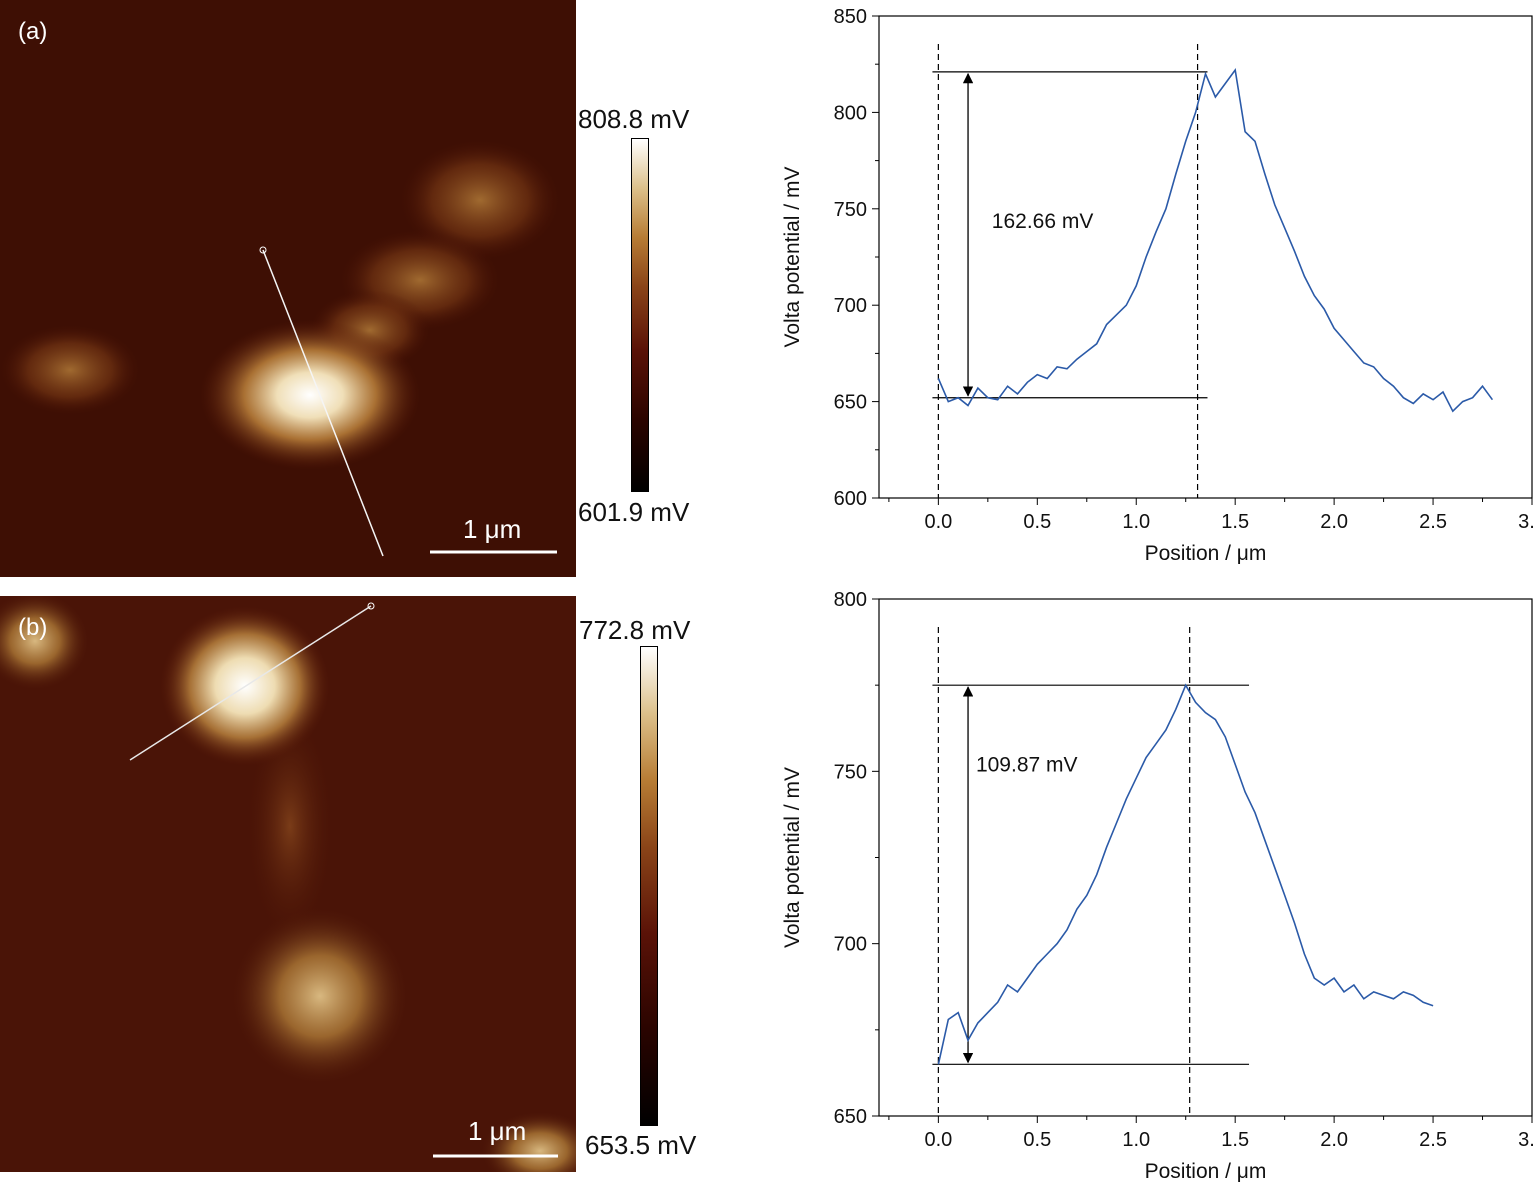  Describe the element at coordinates (1027, 764) in the screenshot. I see `difference-annotation: 109.87 mV` at that location.